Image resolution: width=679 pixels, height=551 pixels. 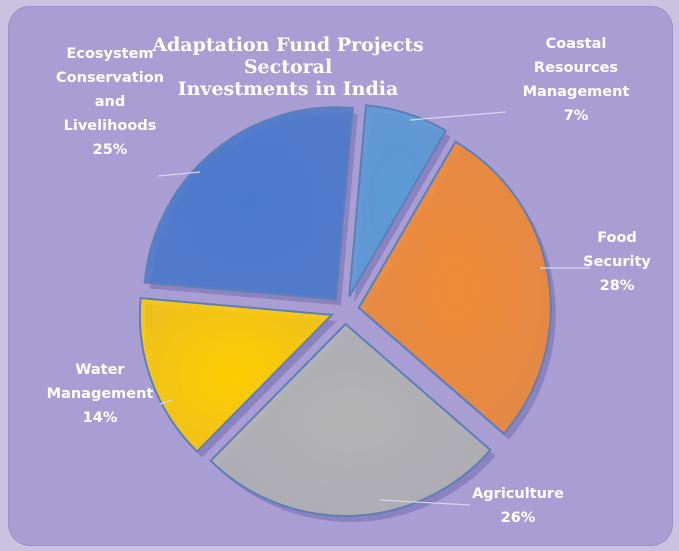 What do you see at coordinates (576, 116) in the screenshot?
I see `slice-percent-label: 7%` at bounding box center [576, 116].